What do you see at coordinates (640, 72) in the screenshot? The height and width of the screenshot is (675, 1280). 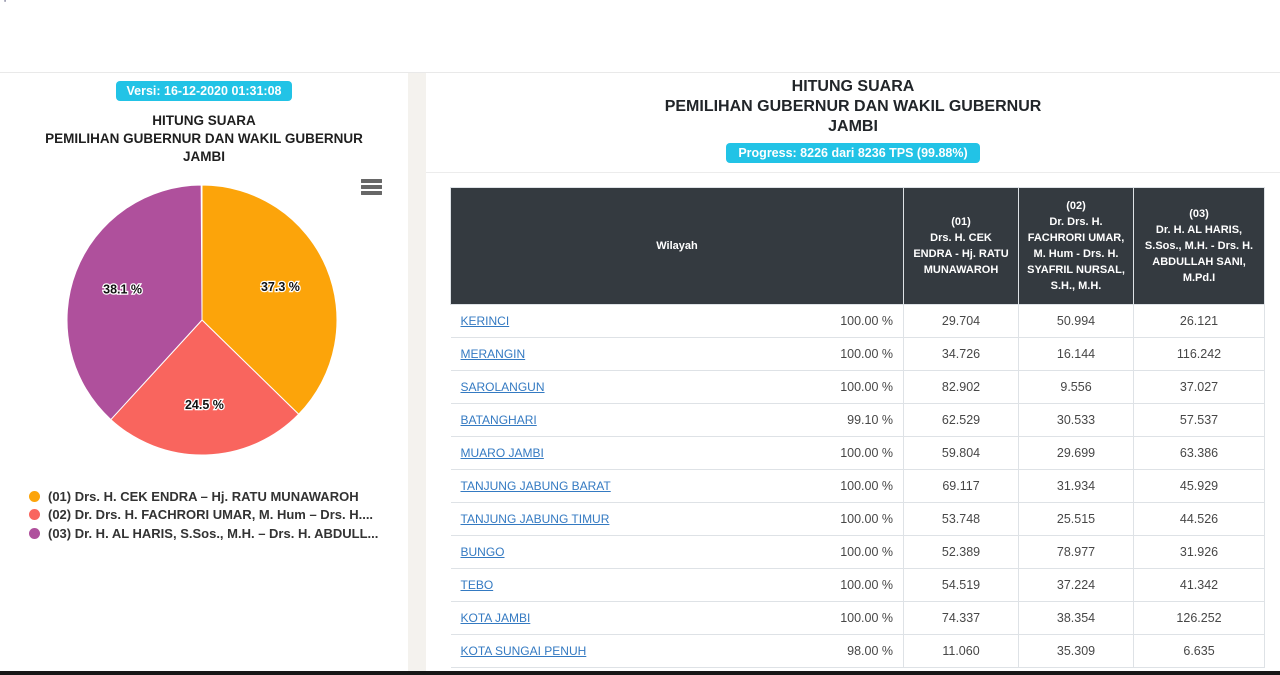 I see `top-divider` at bounding box center [640, 72].